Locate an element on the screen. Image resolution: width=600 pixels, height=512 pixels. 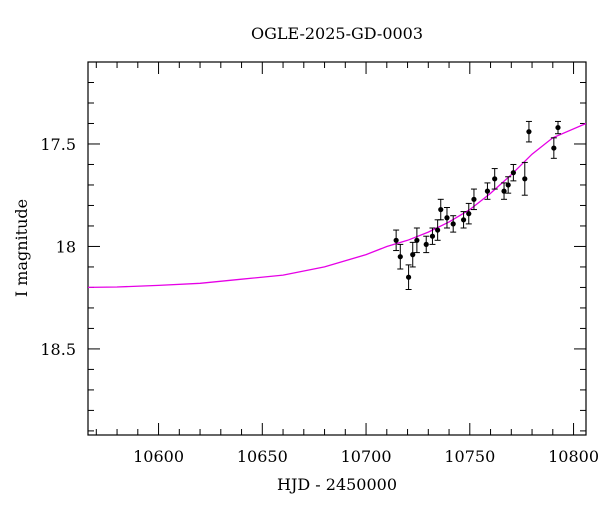
chart-title: OGLE-2025-GD-0003 is located at coordinates (337, 33).